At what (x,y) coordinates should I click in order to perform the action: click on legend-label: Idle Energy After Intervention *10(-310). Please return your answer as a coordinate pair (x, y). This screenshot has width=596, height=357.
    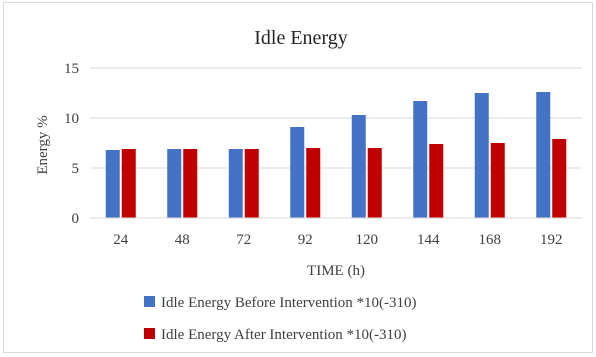
    Looking at the image, I should click on (283, 335).